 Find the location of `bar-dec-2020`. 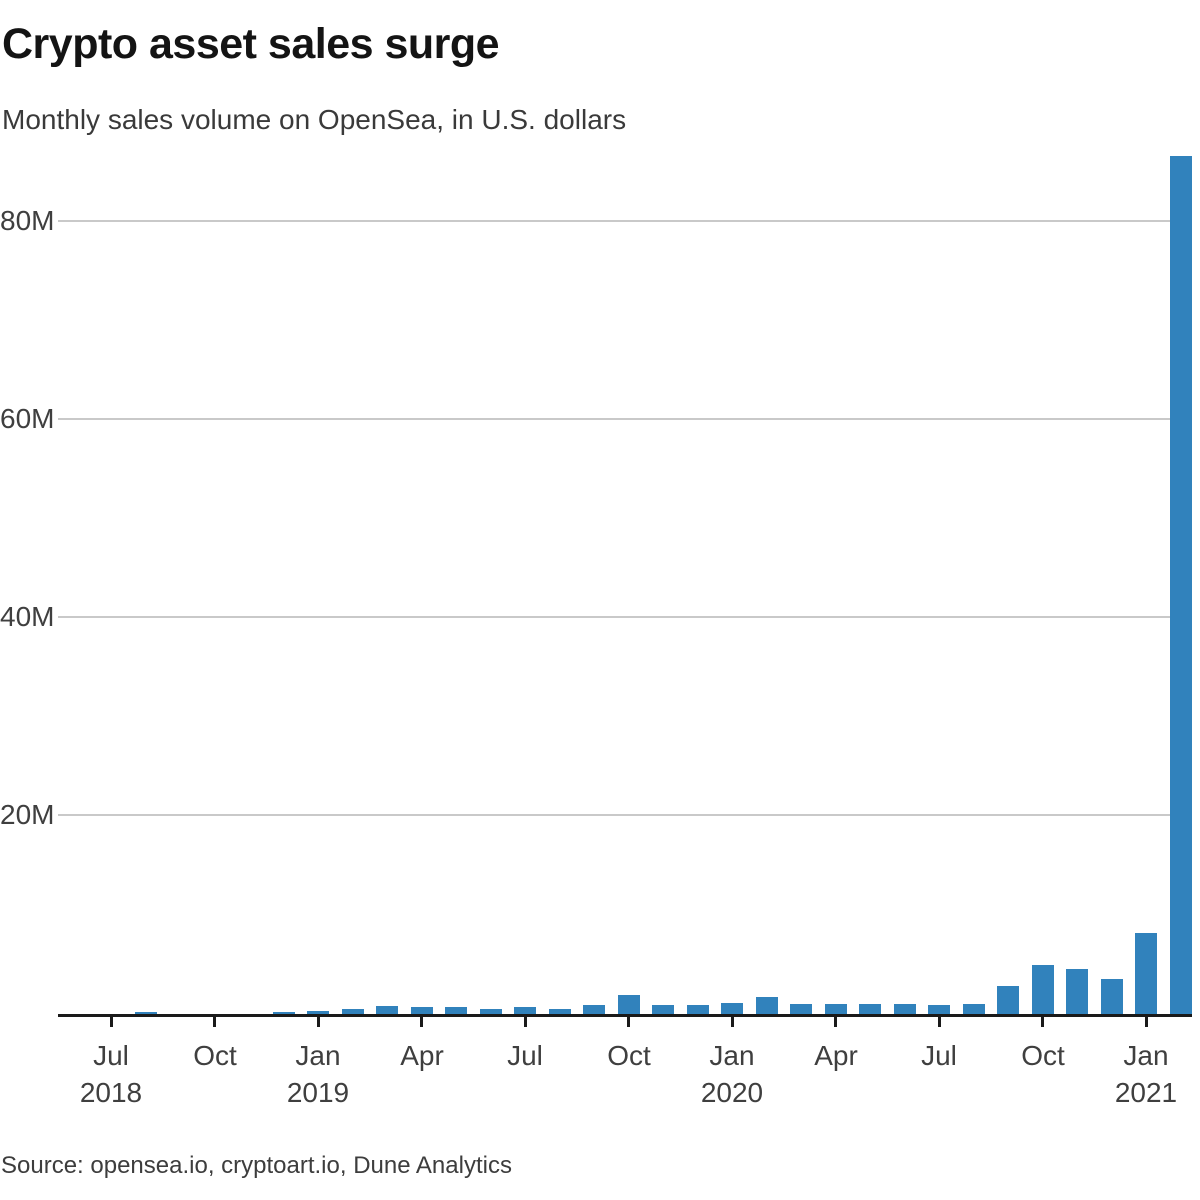

bar-dec-2020 is located at coordinates (1112, 997).